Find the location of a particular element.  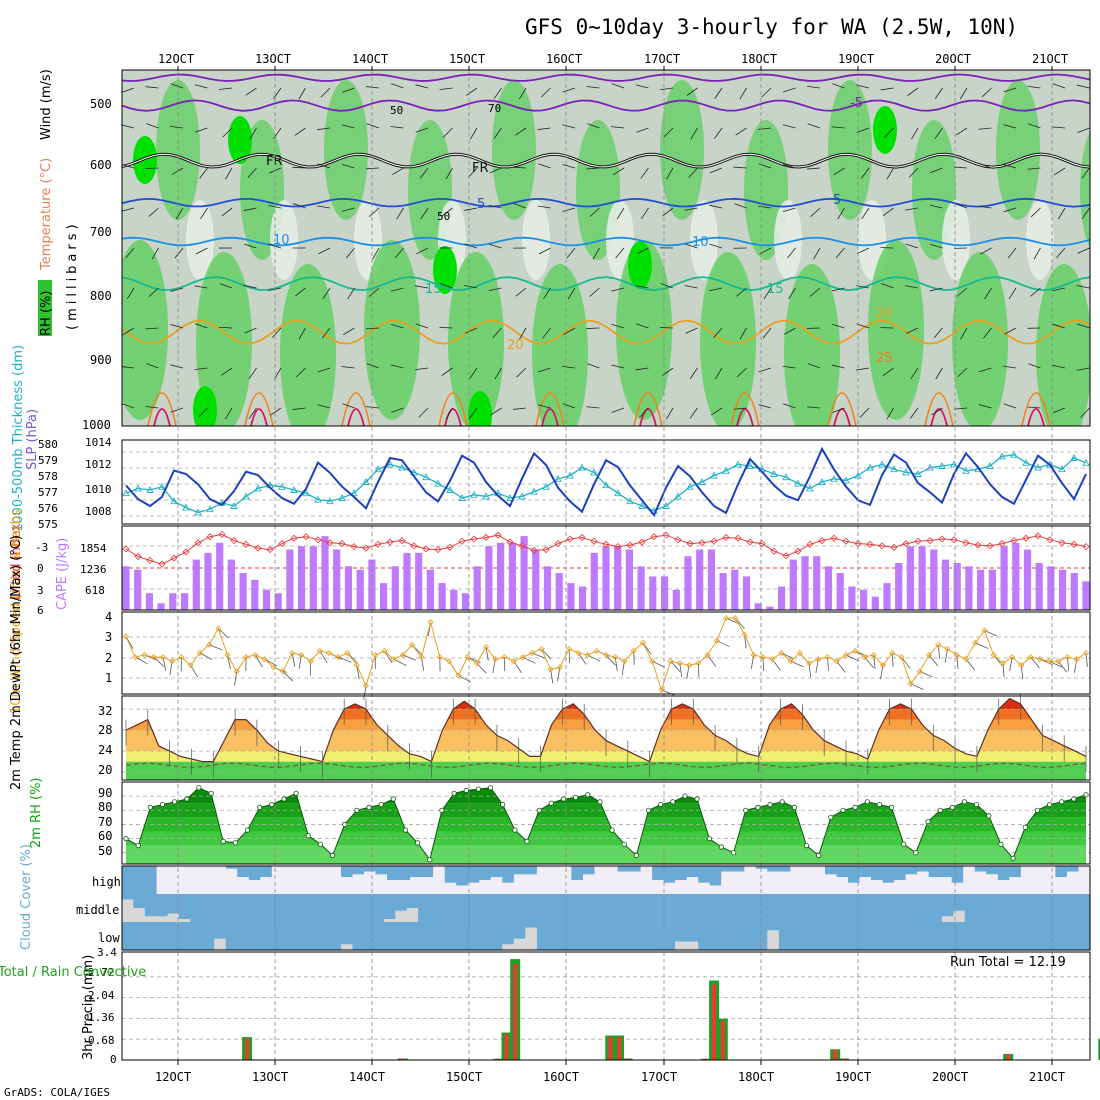

isotherm-label-5-2: 5 is located at coordinates (837, 200).